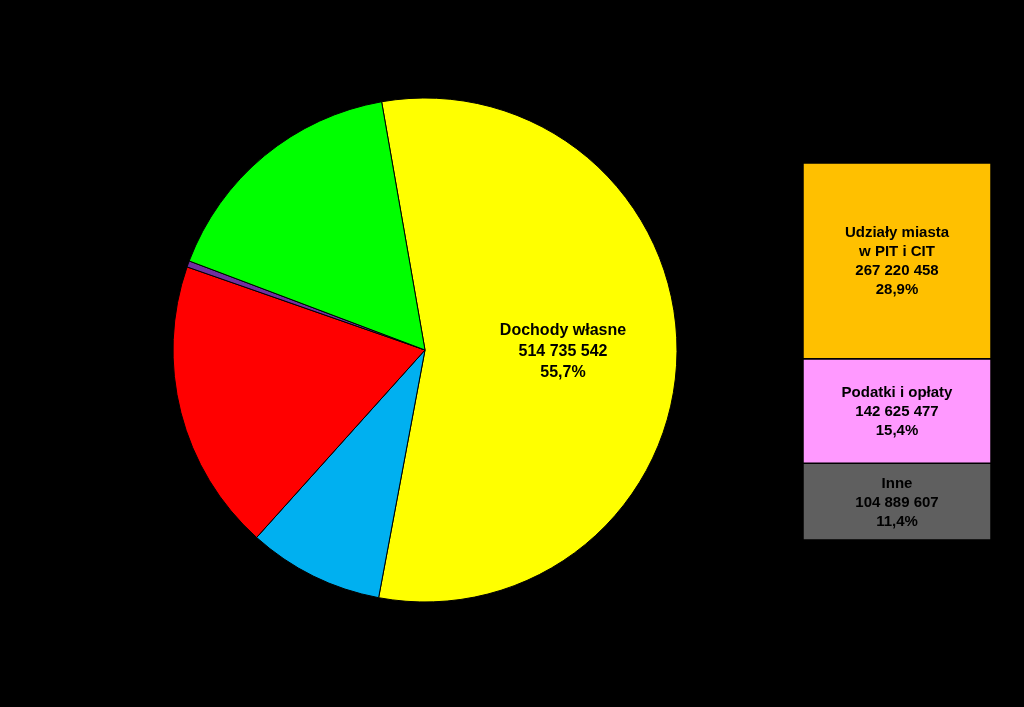  I want to click on data-label: 514 735 542 55,7%, so click(563, 360).